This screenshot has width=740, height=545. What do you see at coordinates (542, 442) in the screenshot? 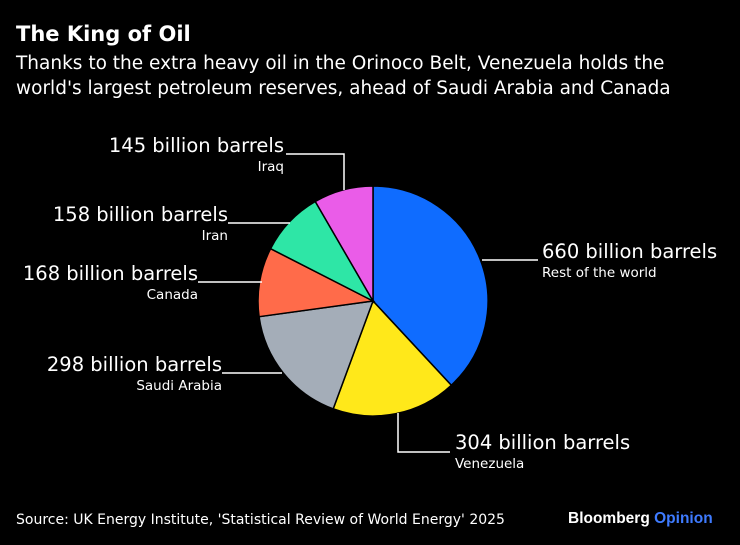
I see `value-label-venezuela: 304 billion barrels` at bounding box center [542, 442].